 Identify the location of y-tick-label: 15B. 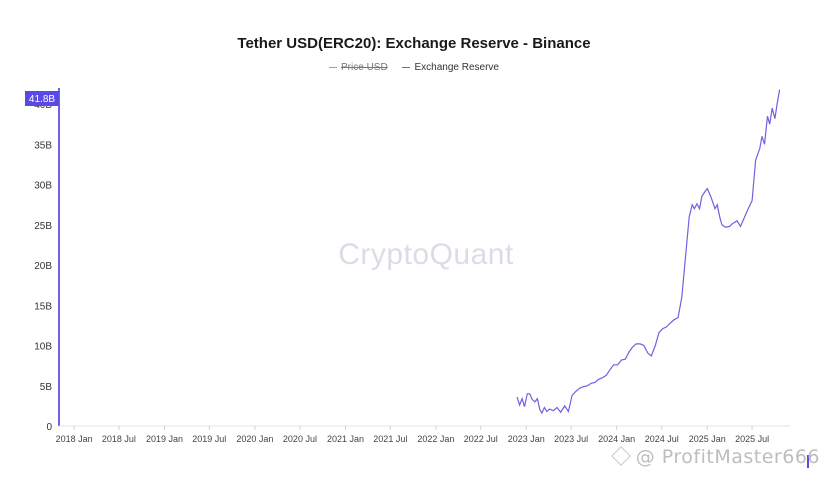
(43, 306).